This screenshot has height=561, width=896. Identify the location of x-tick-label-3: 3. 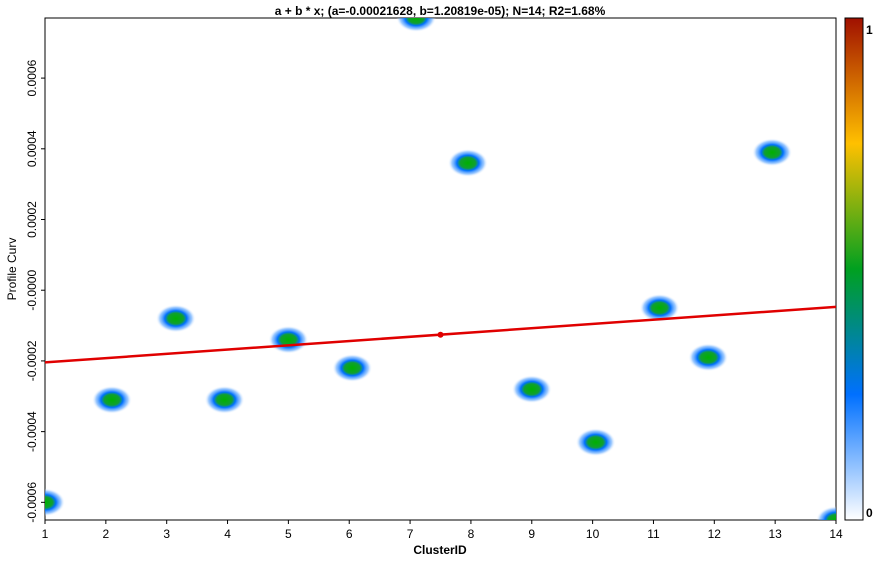
(166, 534).